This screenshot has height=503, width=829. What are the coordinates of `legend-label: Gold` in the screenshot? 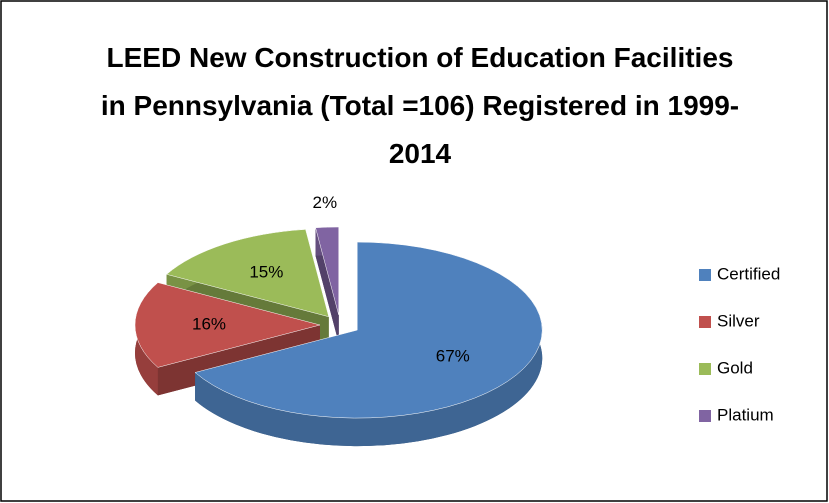 It's located at (735, 367).